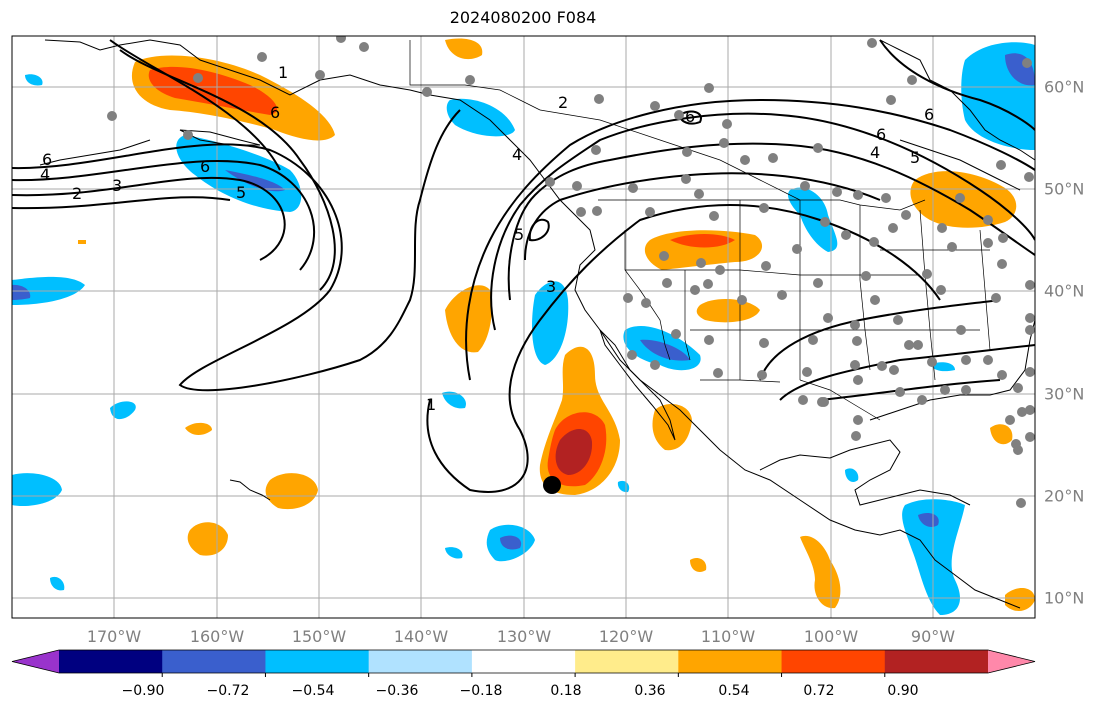  What do you see at coordinates (255, 181) in the screenshot?
I see `fill-darkblue-gulf` at bounding box center [255, 181].